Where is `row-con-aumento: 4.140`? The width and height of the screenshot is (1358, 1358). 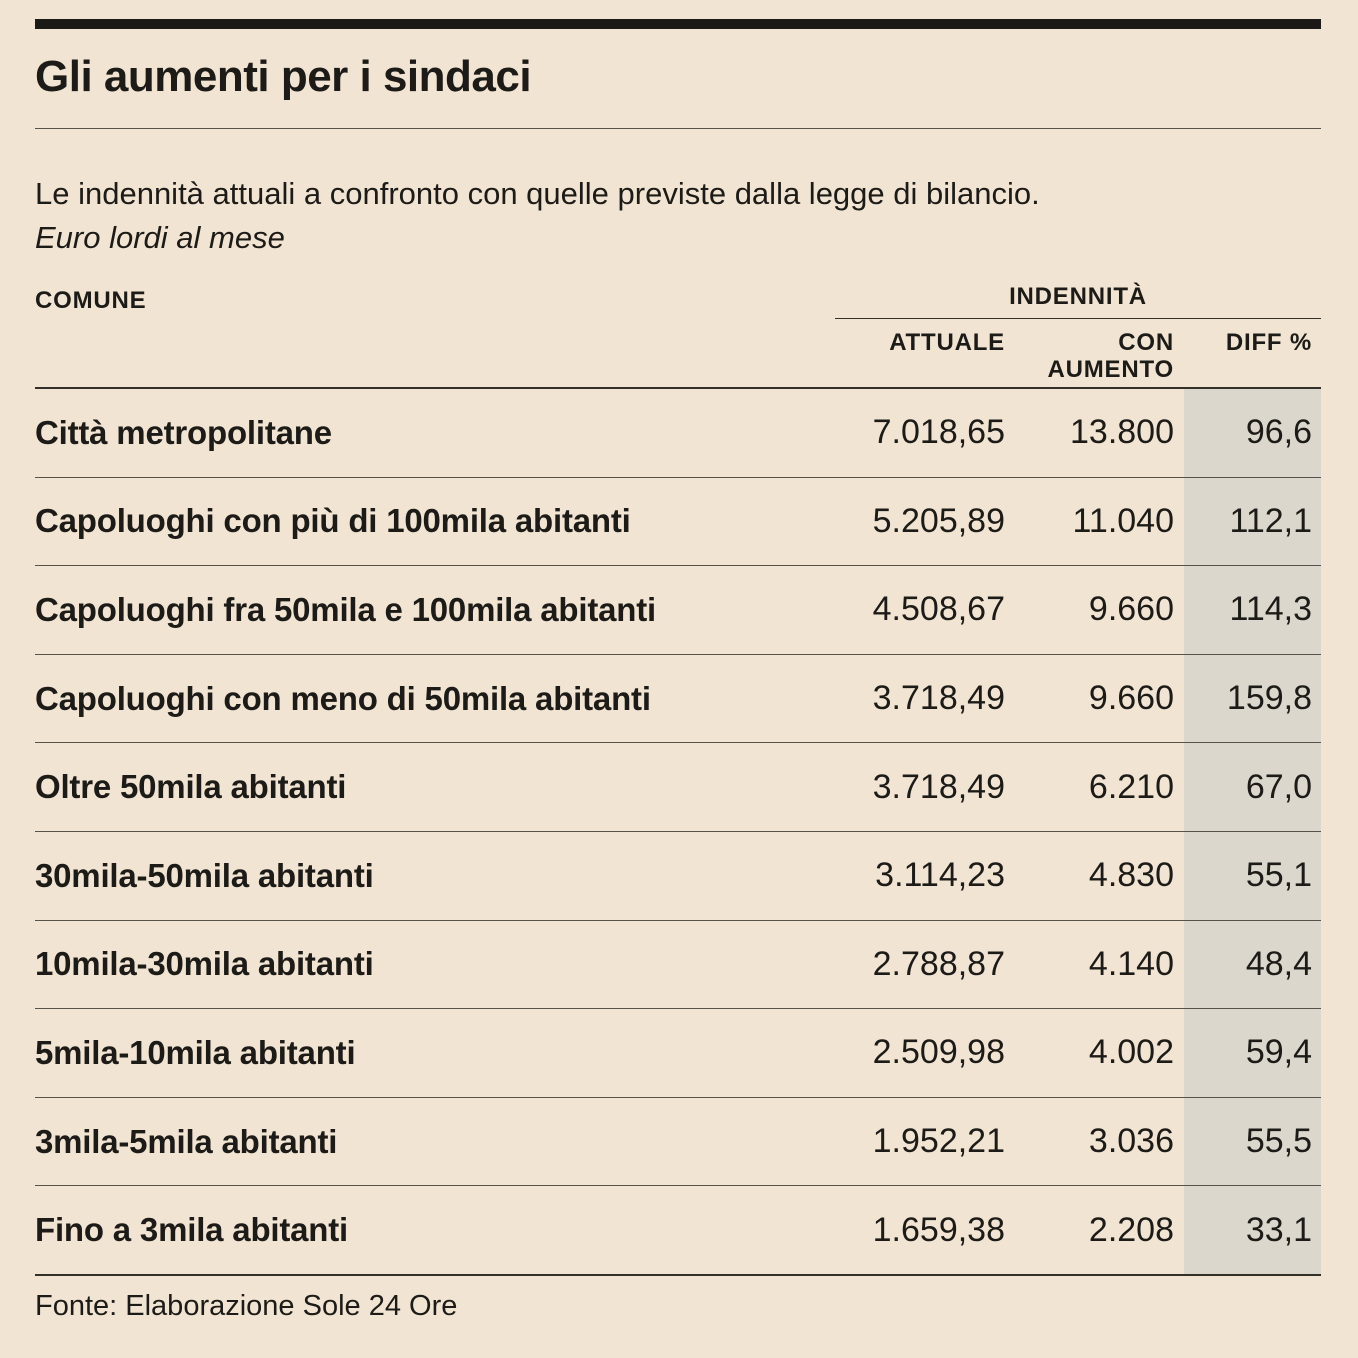
row-con-aumento: 4.140 is located at coordinates (1131, 963).